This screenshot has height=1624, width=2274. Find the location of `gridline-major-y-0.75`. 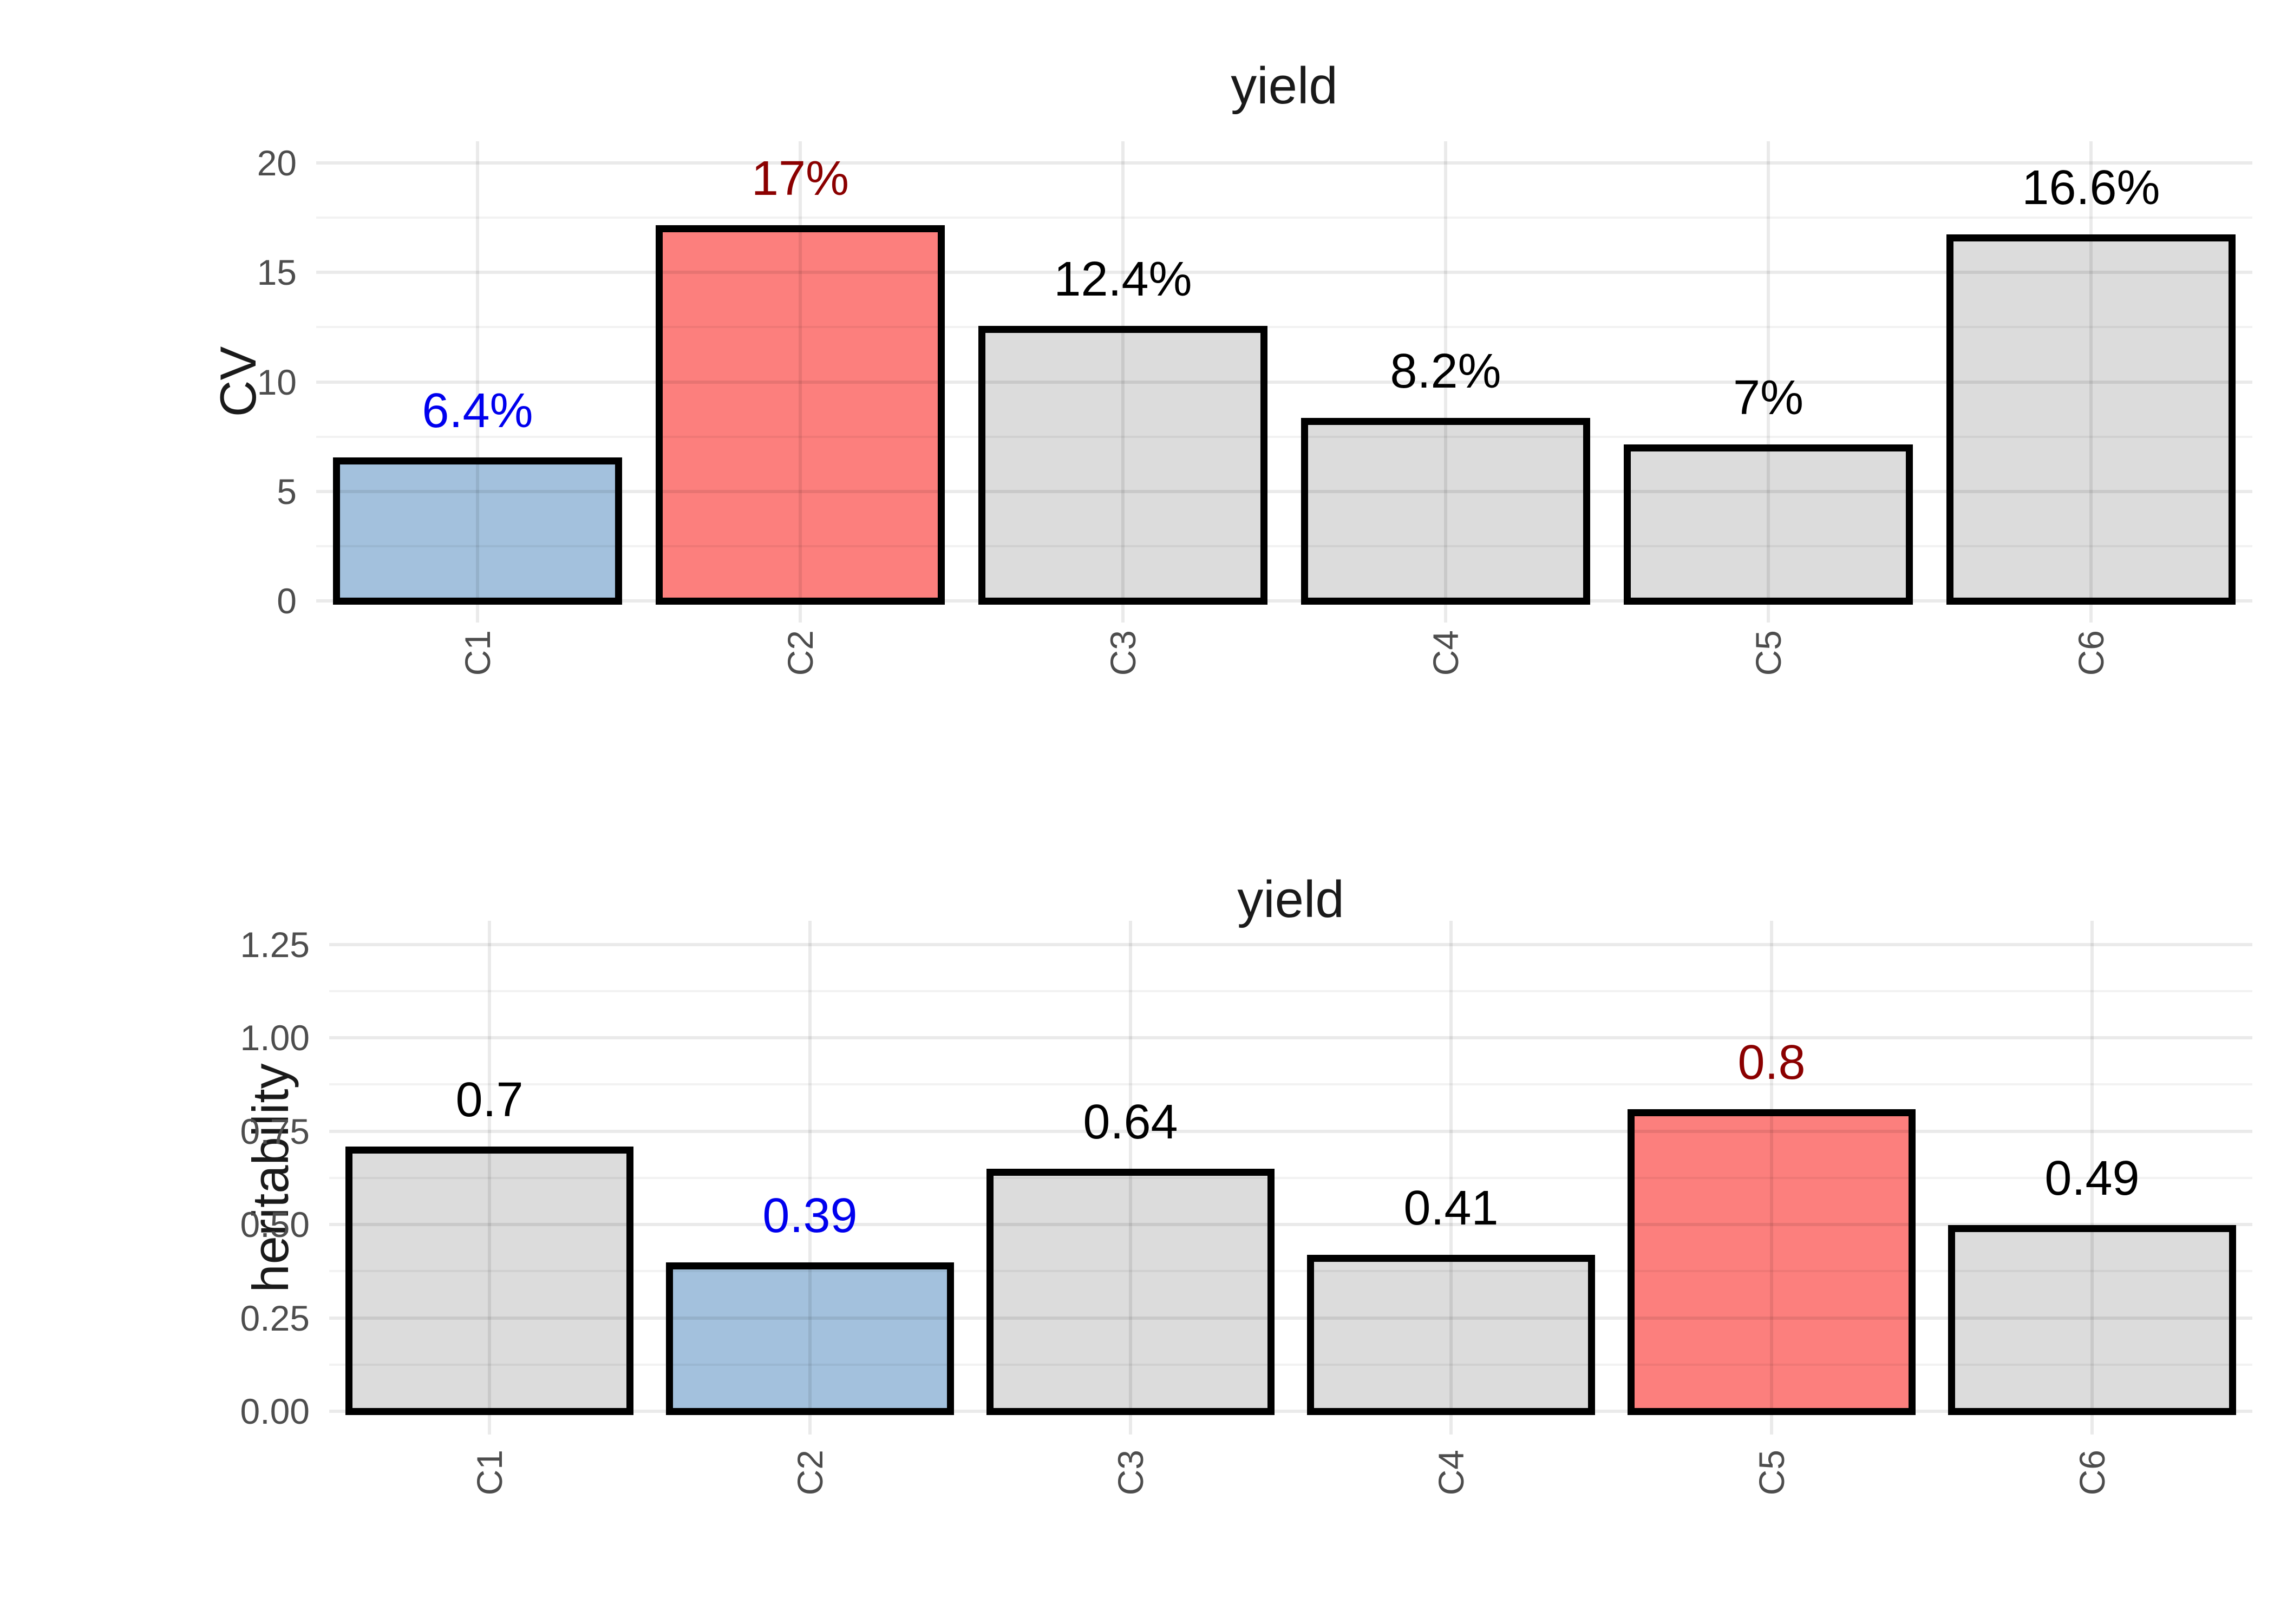

gridline-major-y-0.75 is located at coordinates (1291, 1131).